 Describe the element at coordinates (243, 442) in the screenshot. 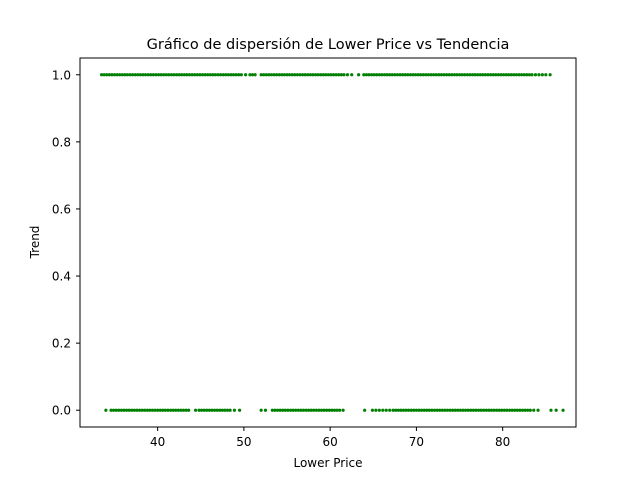

I see `x-tick-label: 50` at that location.